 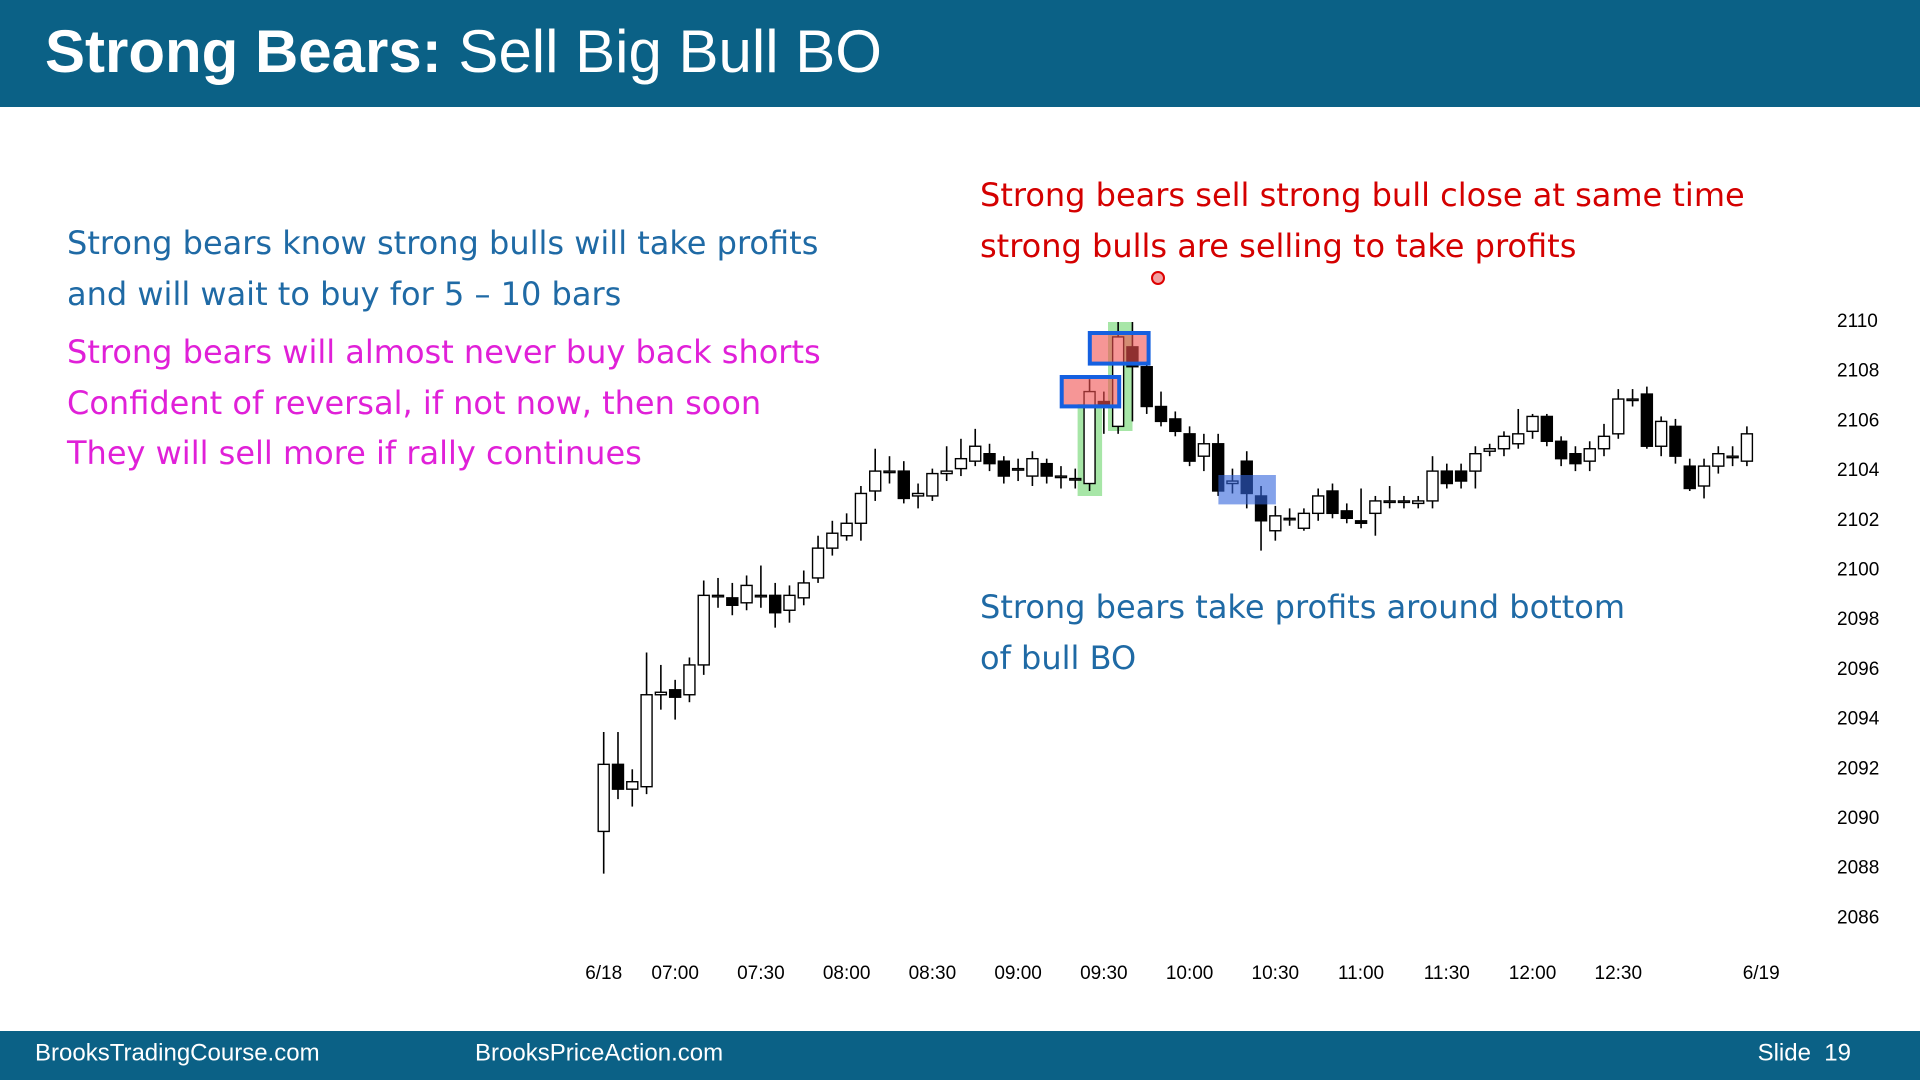 I want to click on x-tick-label: 09:30, so click(x=1104, y=973).